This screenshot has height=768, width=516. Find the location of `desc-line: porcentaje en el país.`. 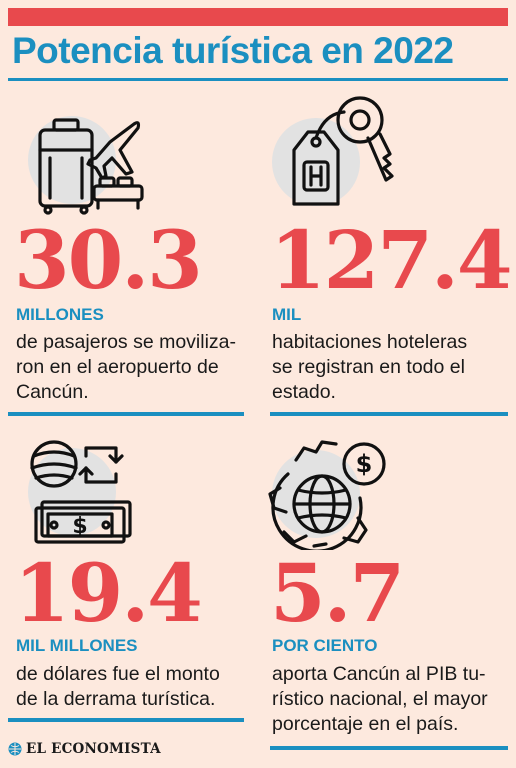

desc-line: porcentaje en el país. is located at coordinates (365, 724).